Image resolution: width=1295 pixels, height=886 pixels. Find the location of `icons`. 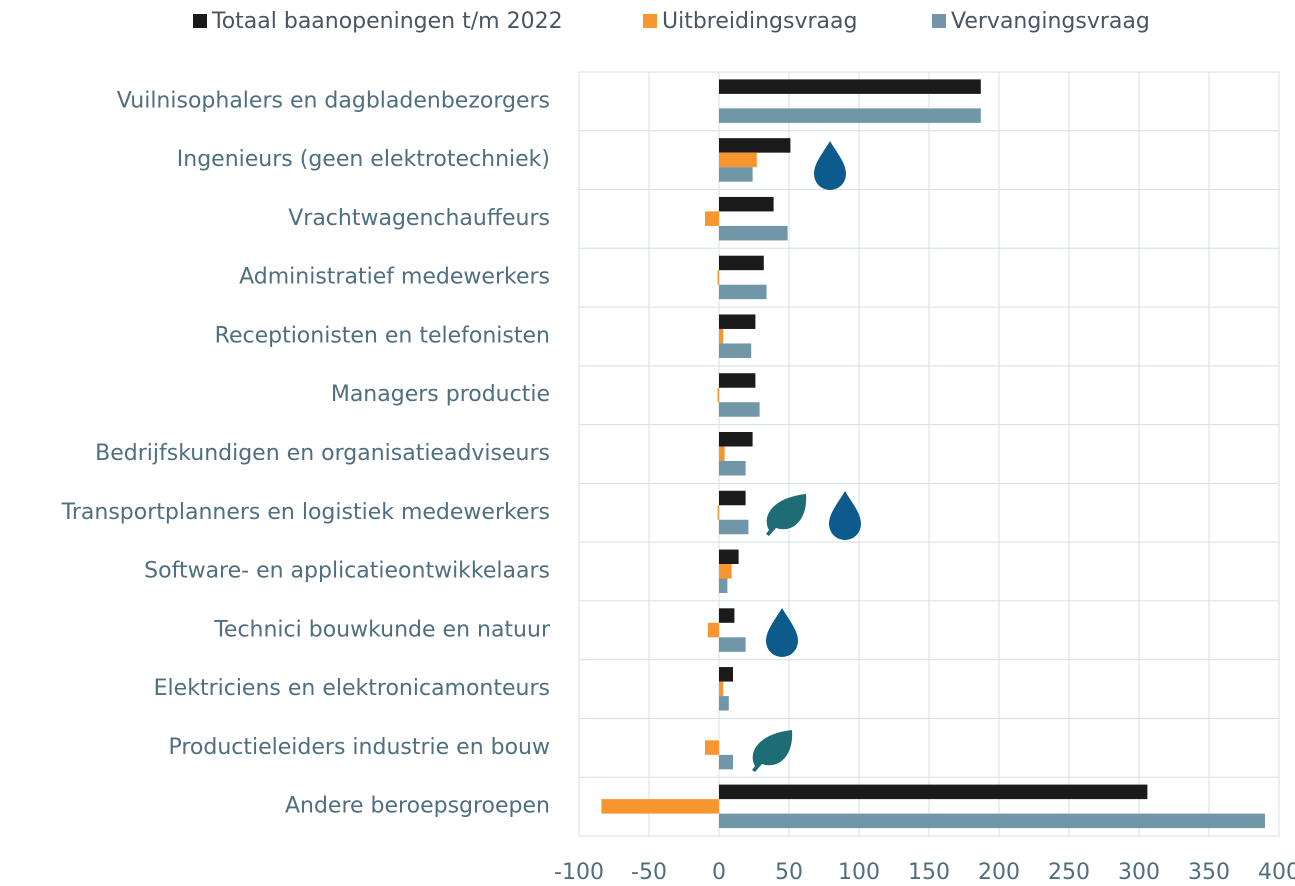

icons is located at coordinates (806, 456).